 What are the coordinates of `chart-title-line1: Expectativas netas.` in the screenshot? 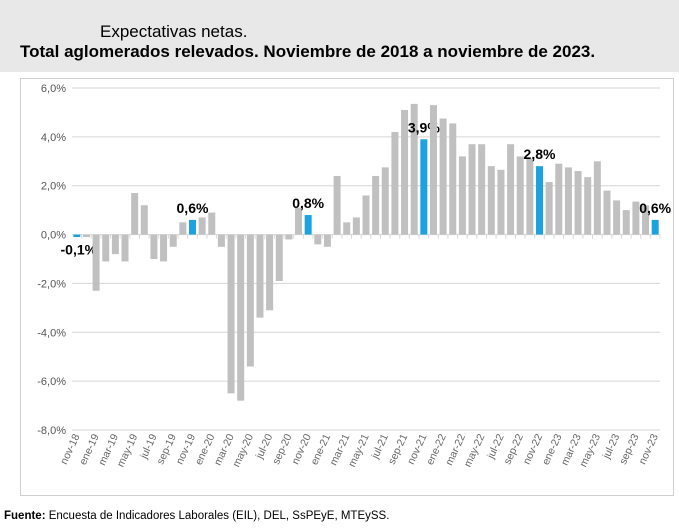 It's located at (174, 31).